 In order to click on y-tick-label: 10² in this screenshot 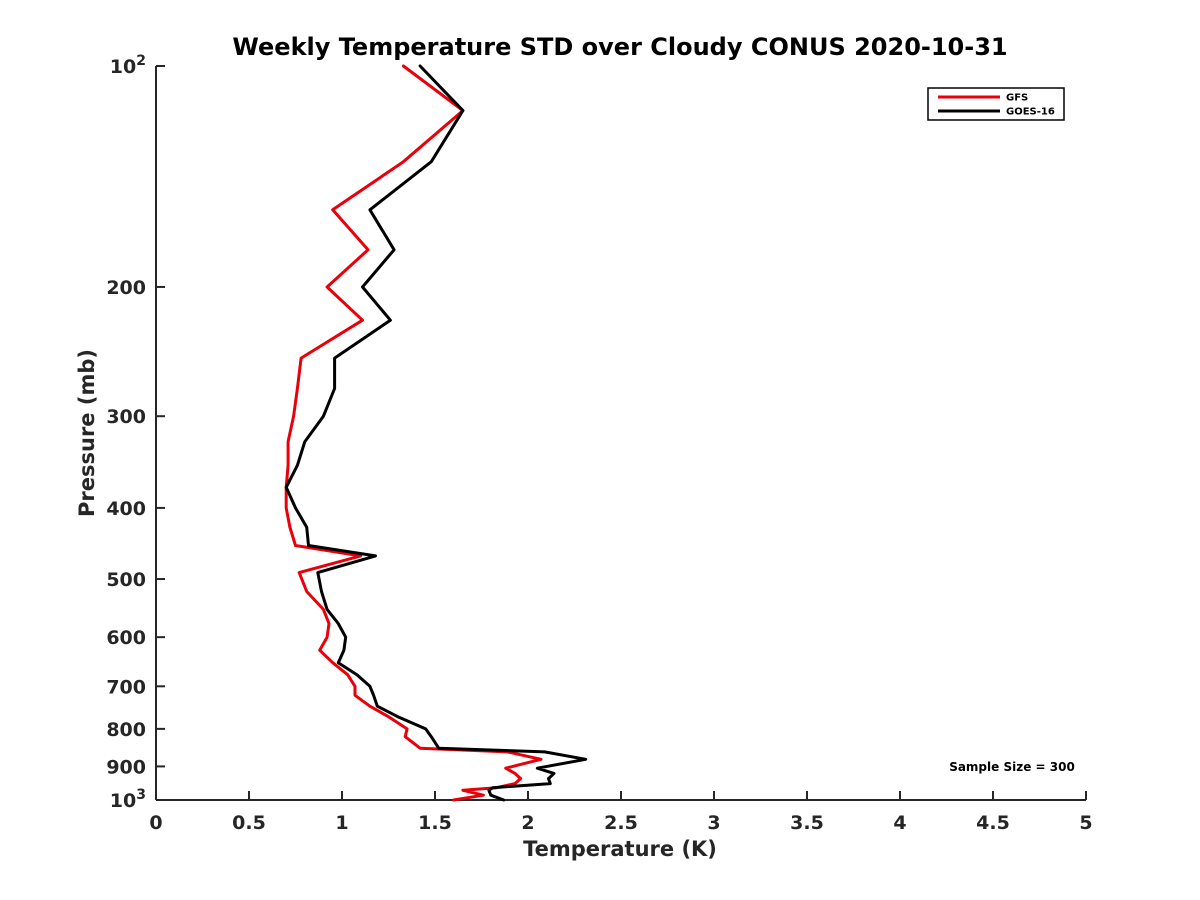, I will do `click(128, 65)`.